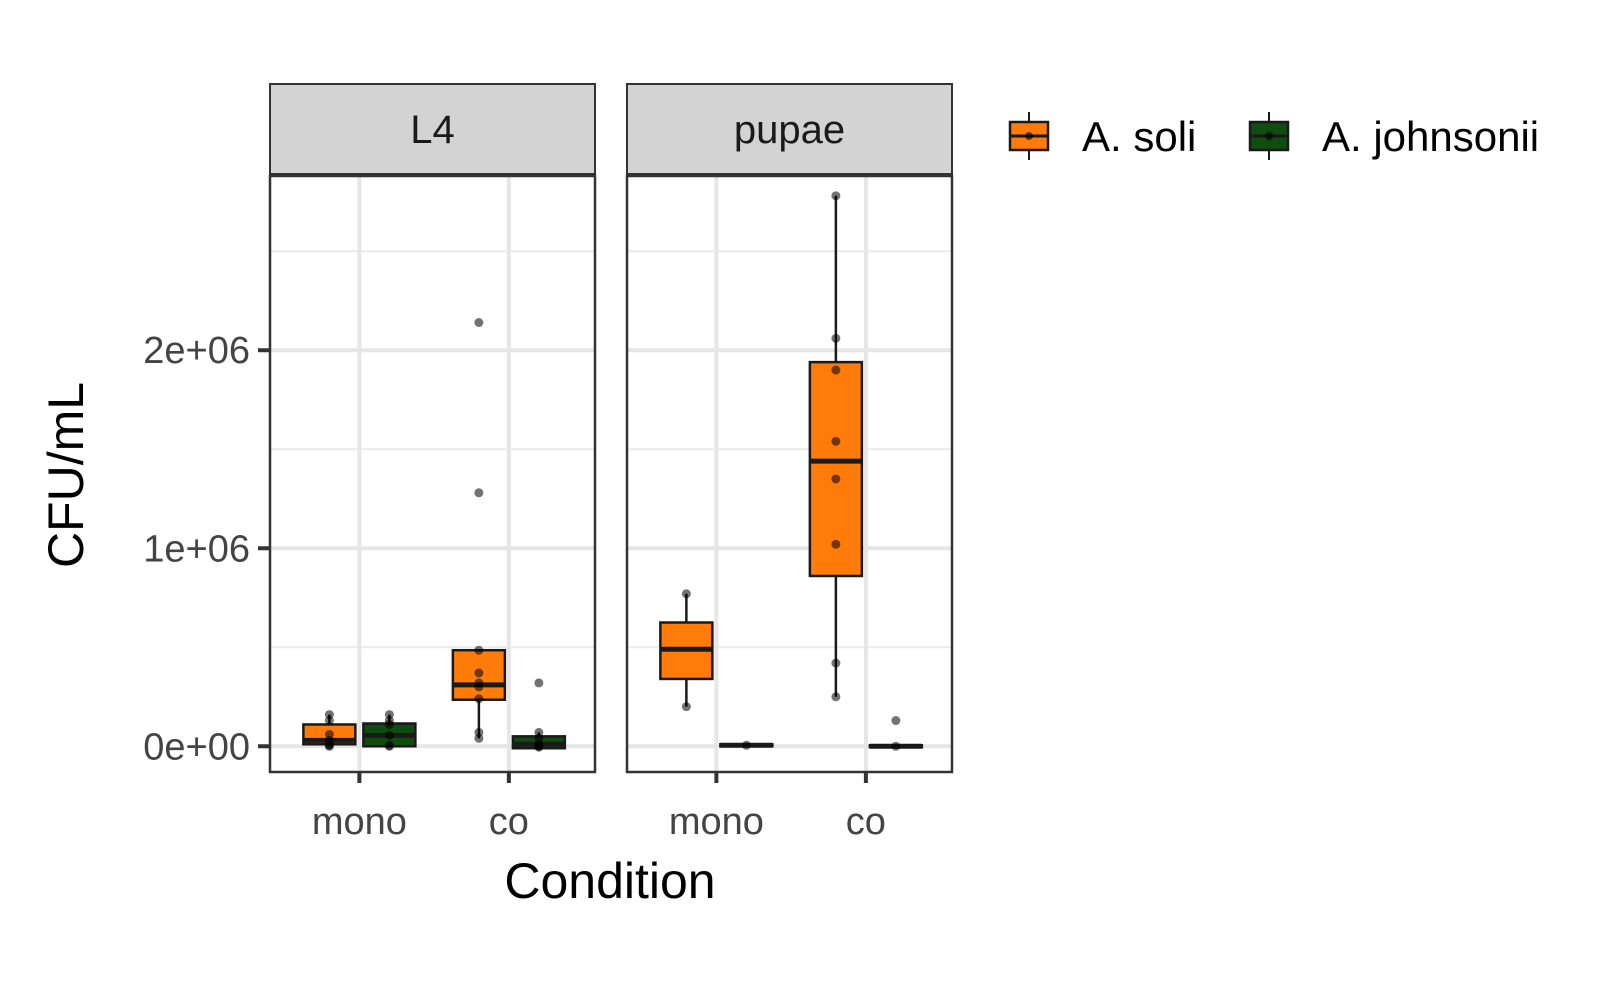 The image size is (1614, 990). What do you see at coordinates (1139, 136) in the screenshot?
I see `legend-label: A. soli` at bounding box center [1139, 136].